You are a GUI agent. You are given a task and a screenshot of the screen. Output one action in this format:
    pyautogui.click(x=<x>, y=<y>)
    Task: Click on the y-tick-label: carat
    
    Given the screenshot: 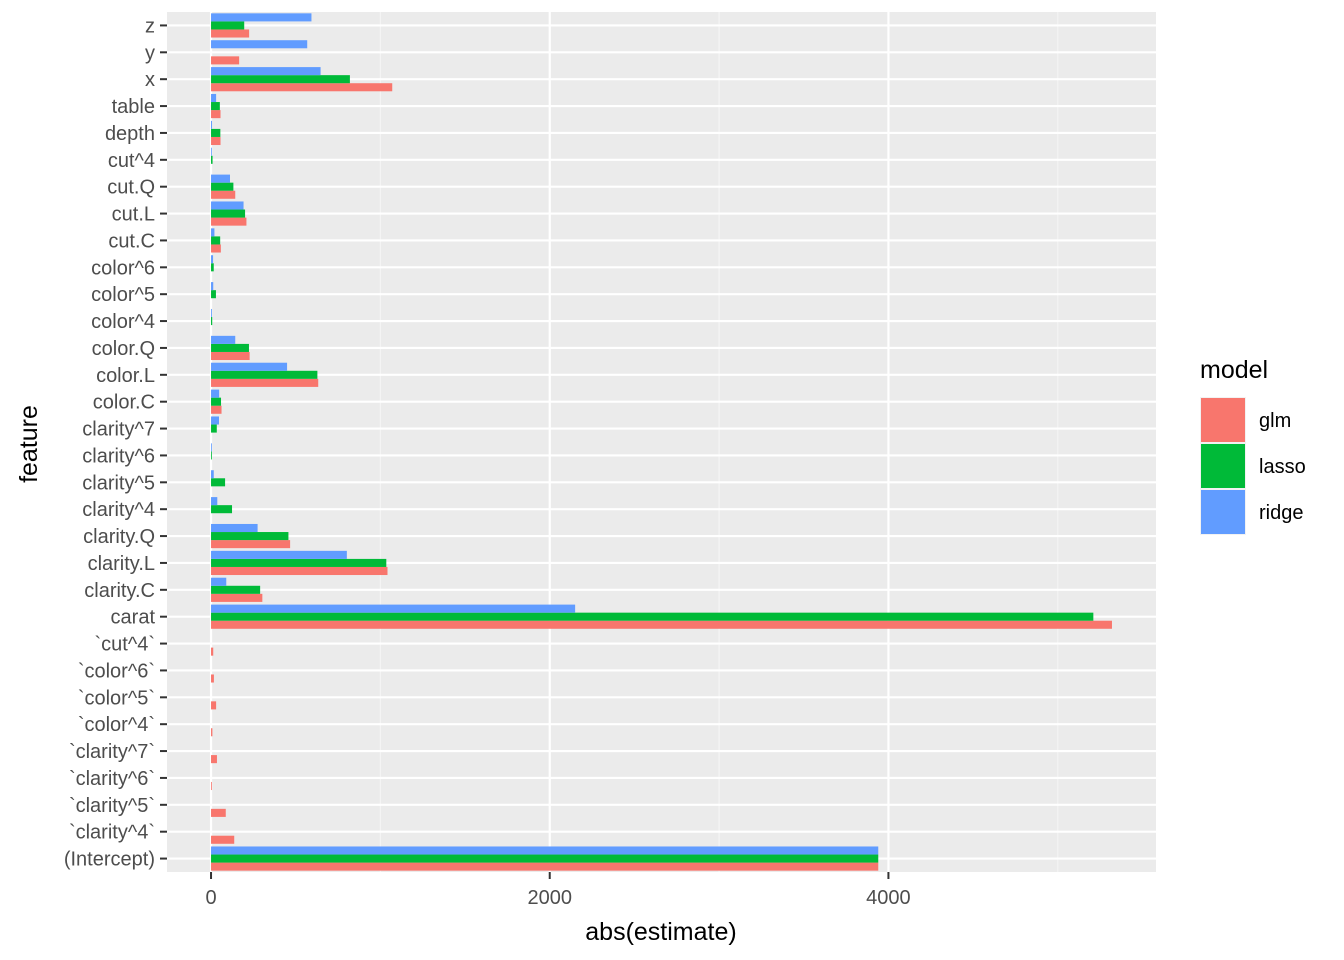 What is the action you would take?
    pyautogui.click(x=133, y=618)
    